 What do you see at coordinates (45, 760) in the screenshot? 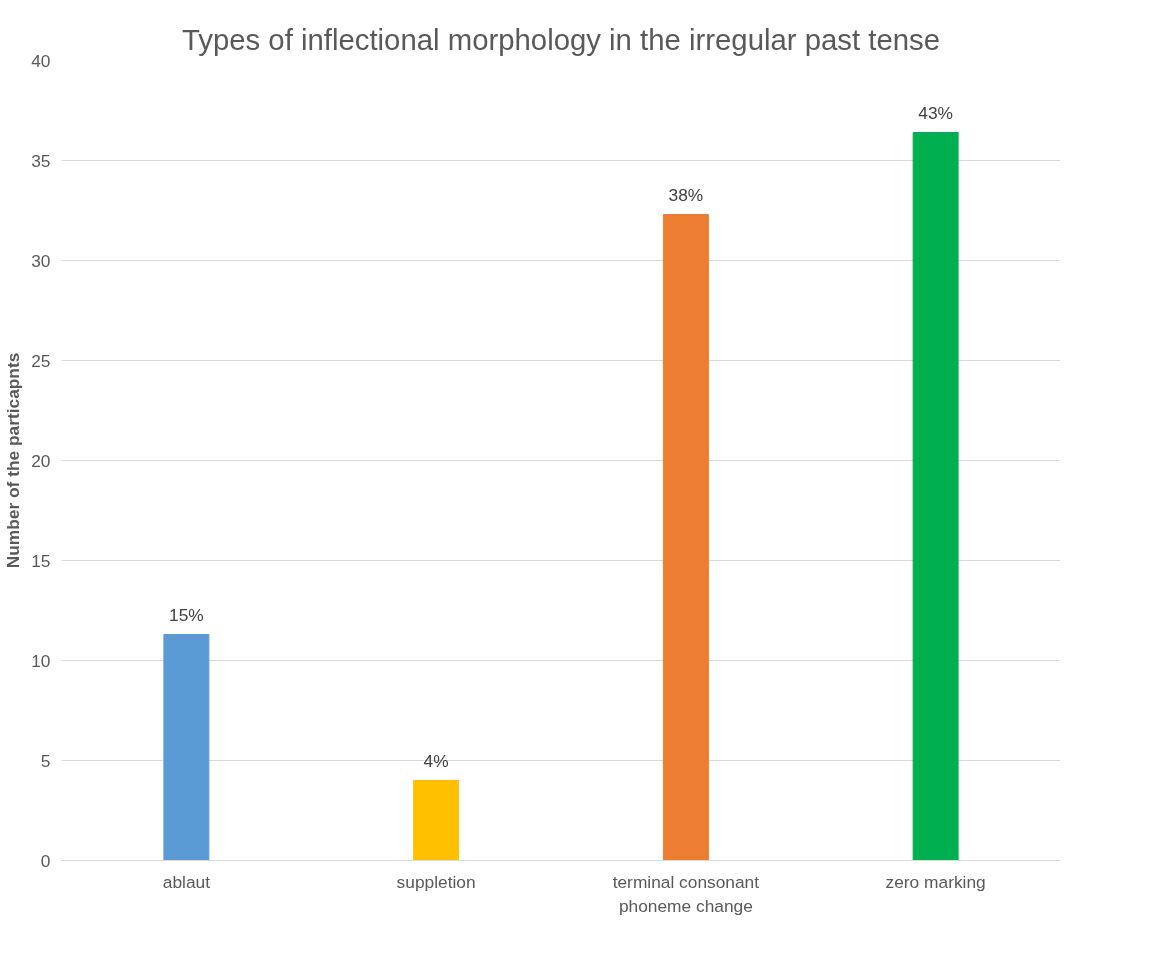
I see `y-tick-label: 5` at bounding box center [45, 760].